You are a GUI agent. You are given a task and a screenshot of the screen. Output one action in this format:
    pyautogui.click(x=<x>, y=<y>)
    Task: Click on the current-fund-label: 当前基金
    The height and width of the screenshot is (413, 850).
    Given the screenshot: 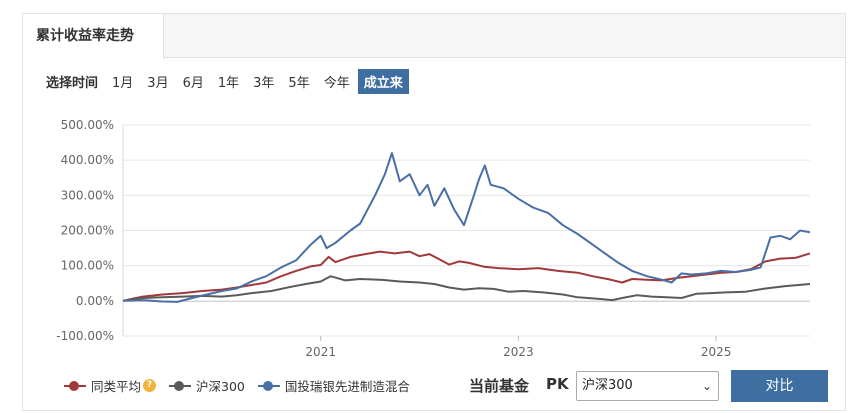 What is the action you would take?
    pyautogui.click(x=499, y=386)
    